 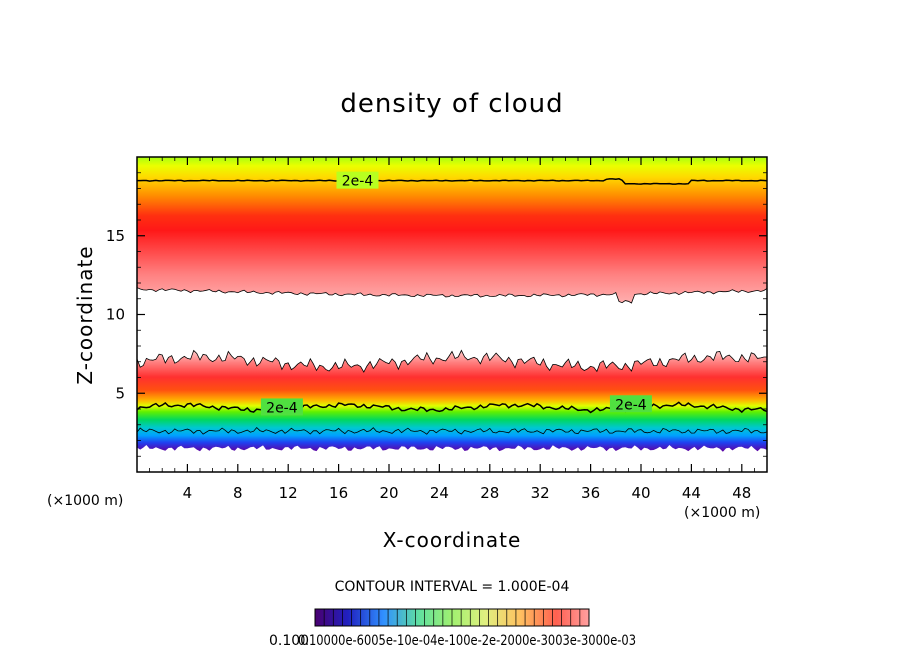 I want to click on contour-label-1: 2e-4, so click(x=282, y=408).